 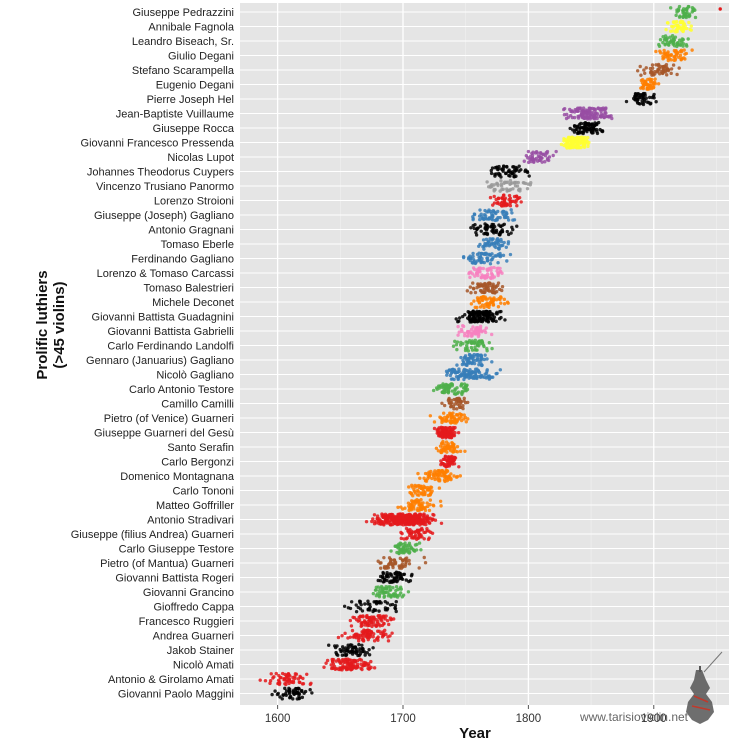 I want to click on luthier-label: Giovanni Battista Guadagnini, so click(x=163, y=318).